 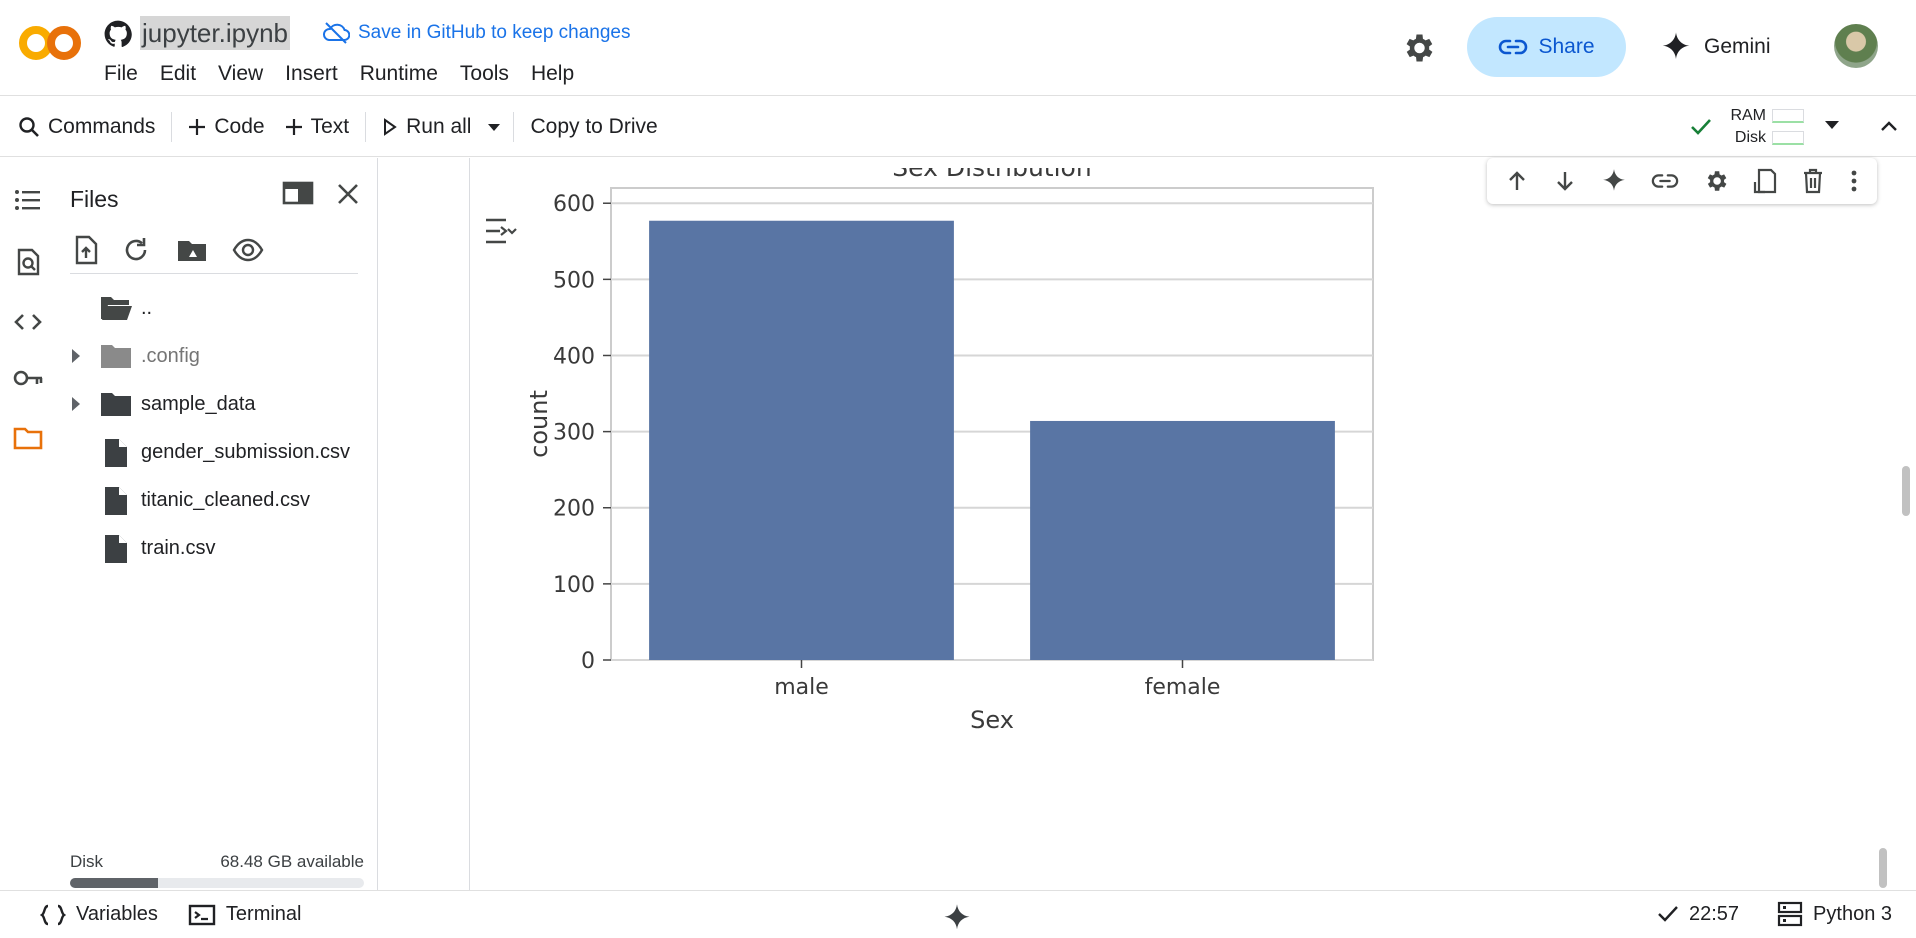 What do you see at coordinates (99, 914) in the screenshot?
I see `variables-button: Variables` at bounding box center [99, 914].